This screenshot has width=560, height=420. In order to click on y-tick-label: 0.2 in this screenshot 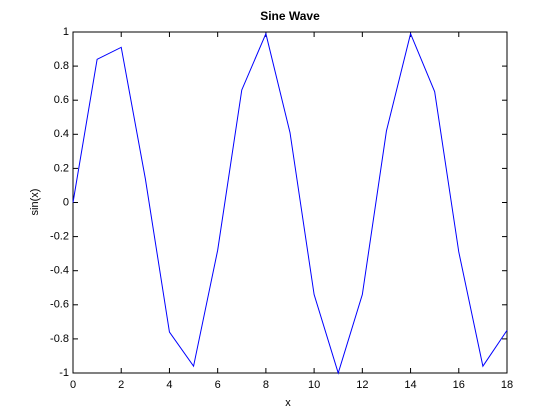, I will do `click(61, 168)`.